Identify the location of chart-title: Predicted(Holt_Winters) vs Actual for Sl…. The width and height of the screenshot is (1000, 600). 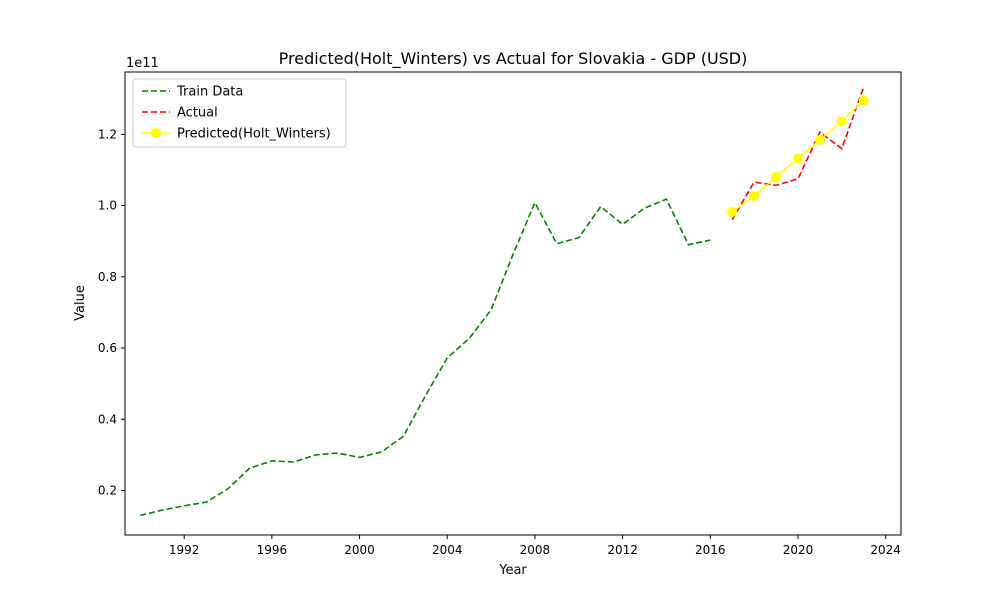
(513, 59).